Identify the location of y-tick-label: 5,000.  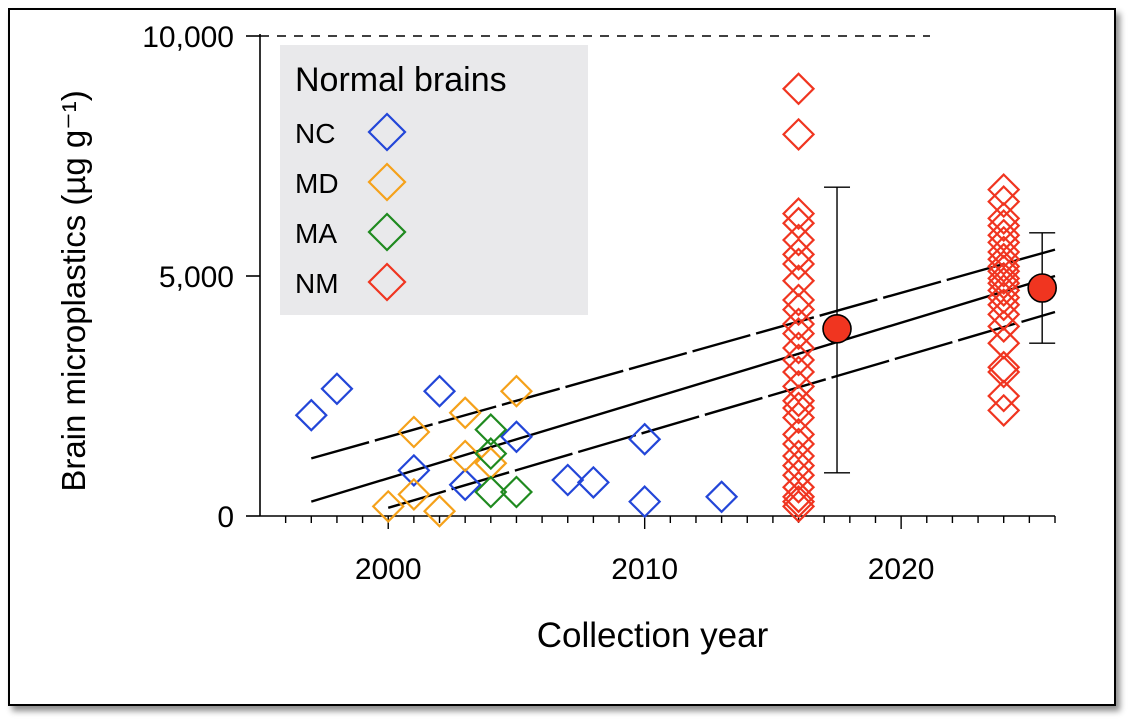
(196, 277).